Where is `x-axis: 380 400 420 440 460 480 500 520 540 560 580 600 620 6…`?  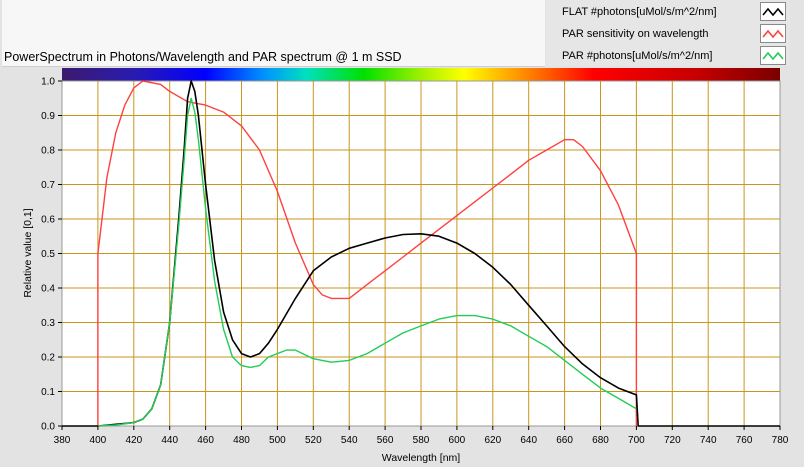 x-axis: 380 400 420 440 460 480 500 520 540 560 580 600 620 6… is located at coordinates (421, 436).